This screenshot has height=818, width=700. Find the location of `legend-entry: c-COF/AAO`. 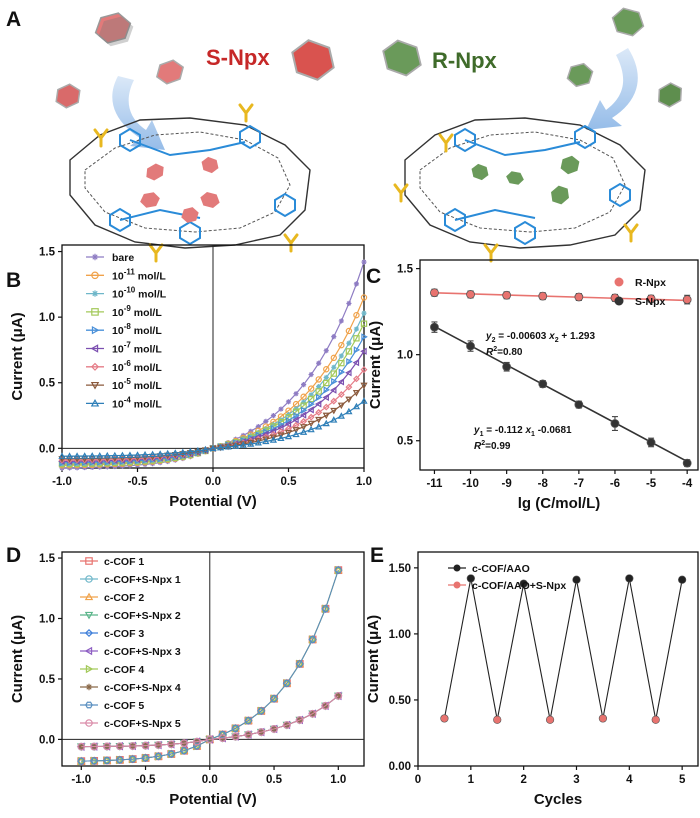

legend-entry: c-COF/AAO is located at coordinates (501, 569).